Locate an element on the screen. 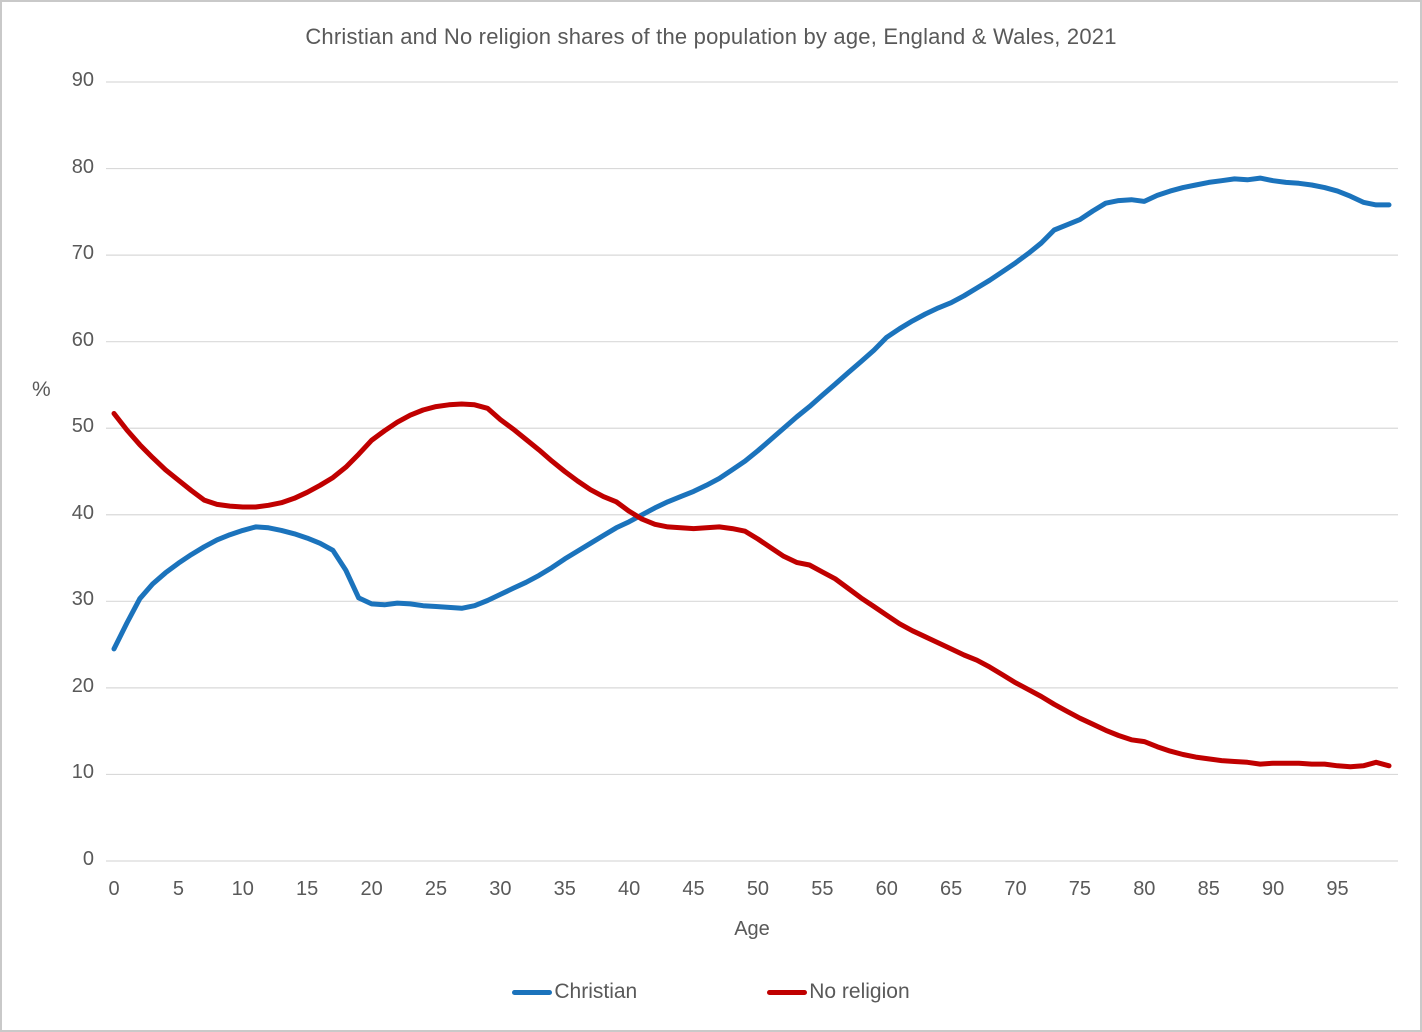 The width and height of the screenshot is (1422, 1032). x-axis-title: Age is located at coordinates (752, 929).